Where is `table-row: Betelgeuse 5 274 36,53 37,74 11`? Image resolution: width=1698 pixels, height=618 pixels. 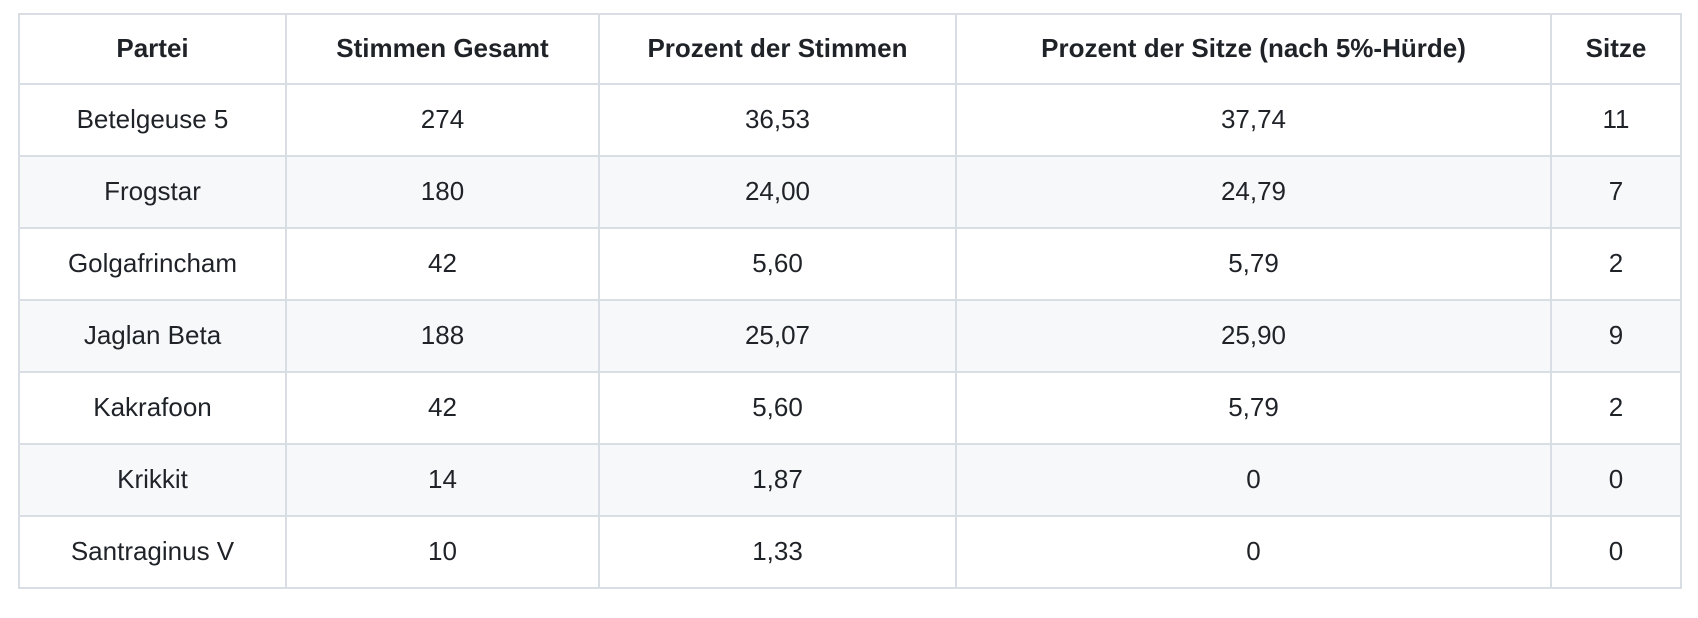
table-row: Betelgeuse 5 274 36,53 37,74 11 is located at coordinates (850, 120).